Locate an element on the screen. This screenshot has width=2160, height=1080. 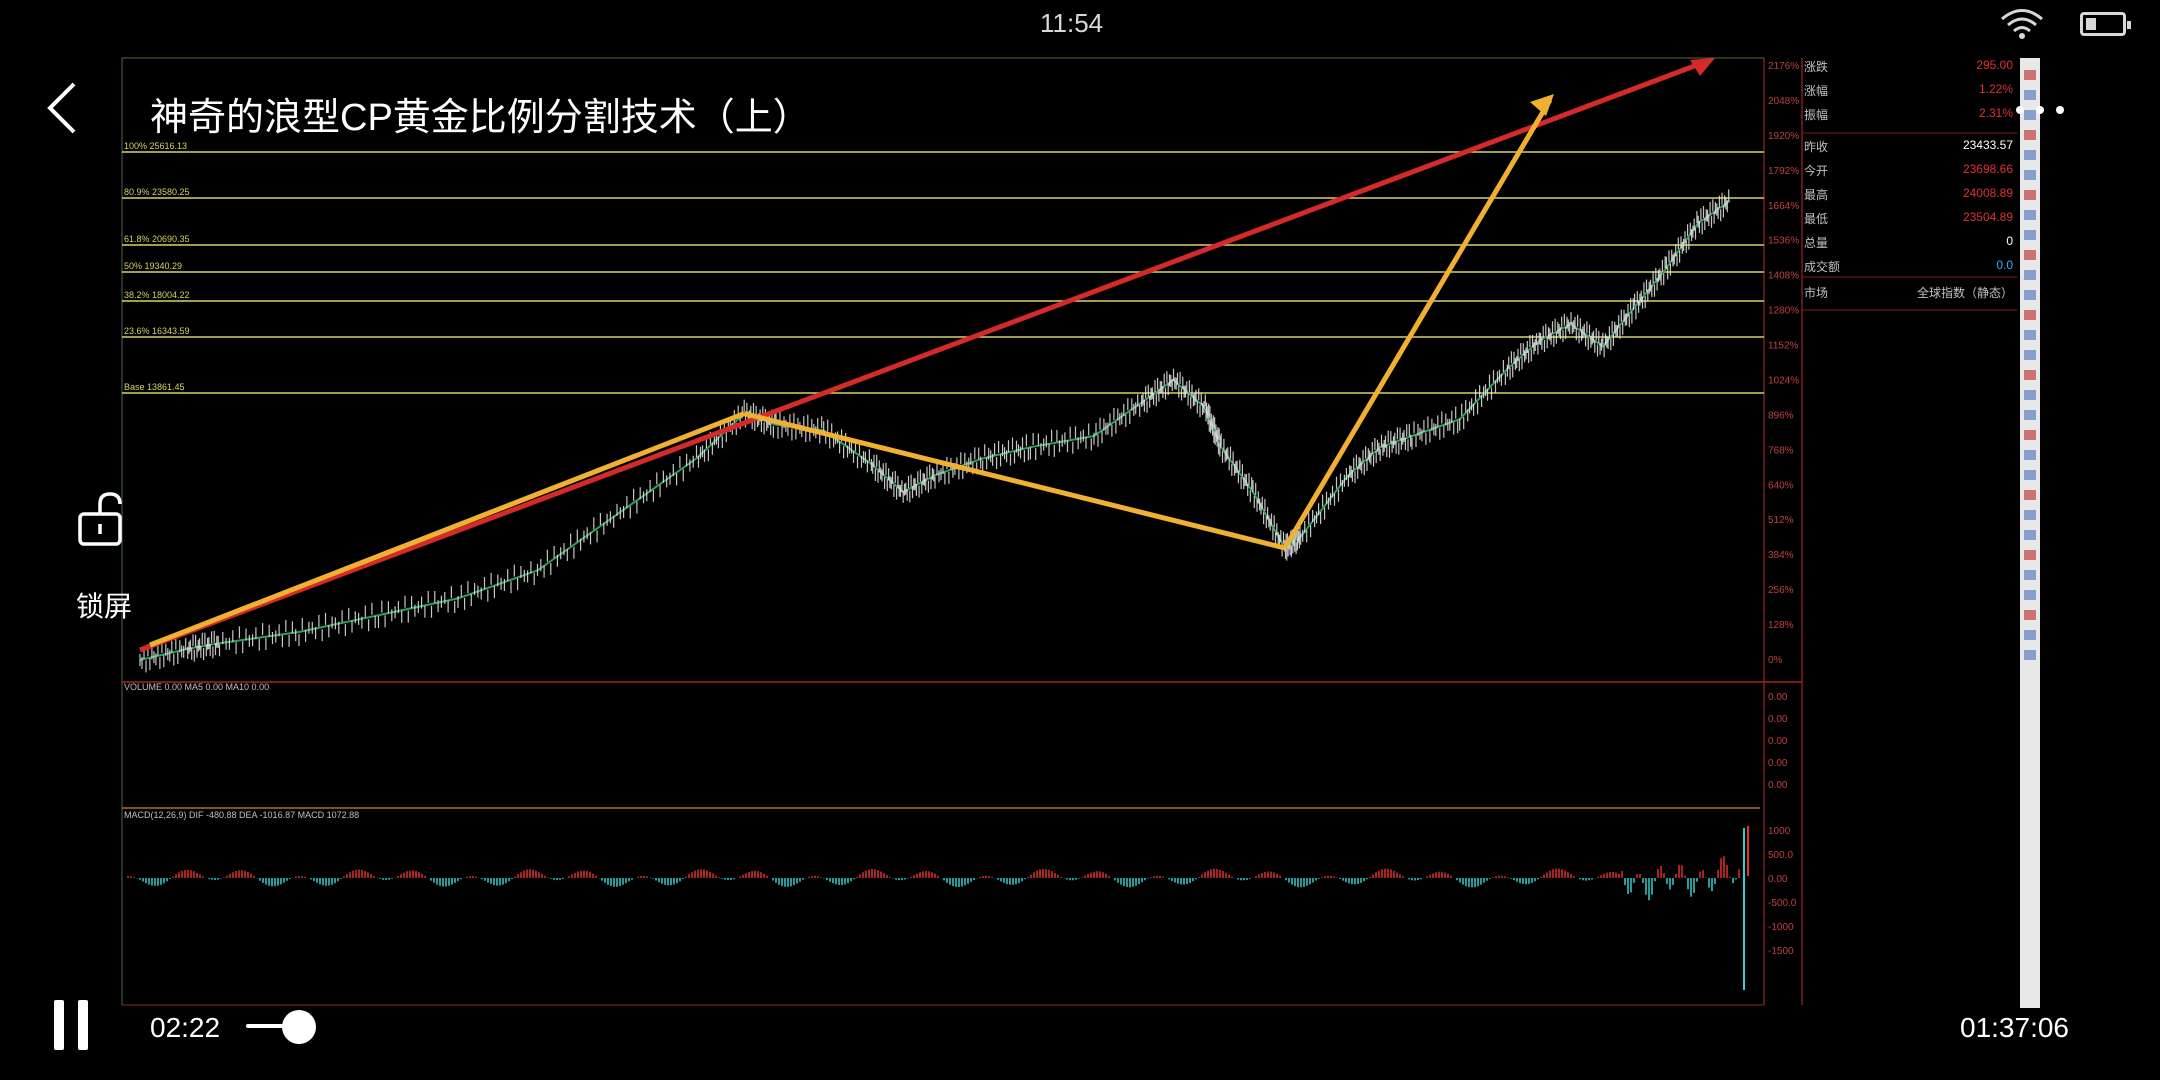
macd-positive-bars is located at coordinates (933, 867).